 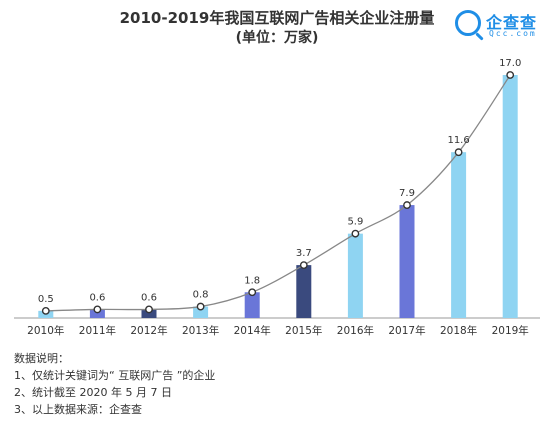 I want to click on value-label-2019年: 17.0, so click(x=510, y=63).